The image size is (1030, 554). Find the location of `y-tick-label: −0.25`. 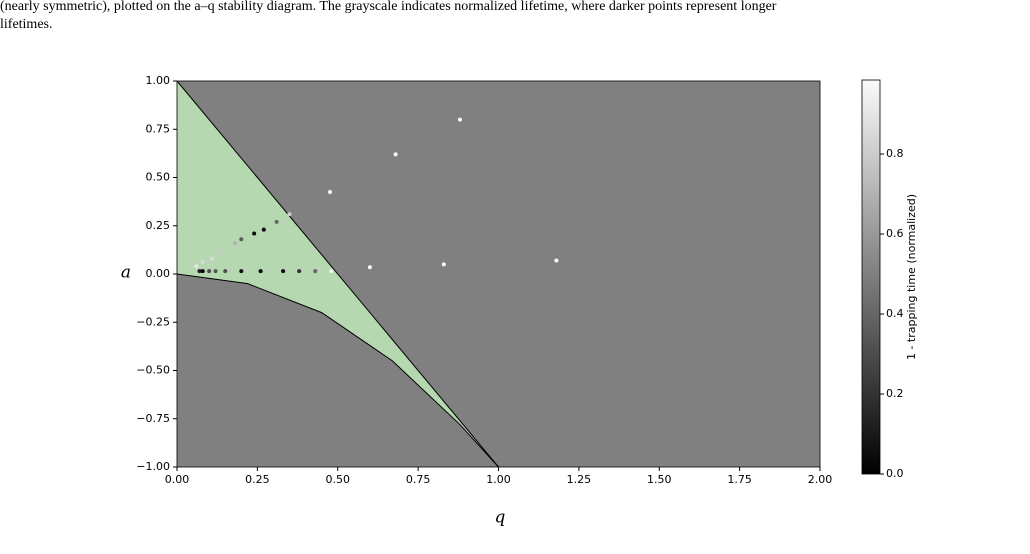

y-tick-label: −0.25 is located at coordinates (153, 321).